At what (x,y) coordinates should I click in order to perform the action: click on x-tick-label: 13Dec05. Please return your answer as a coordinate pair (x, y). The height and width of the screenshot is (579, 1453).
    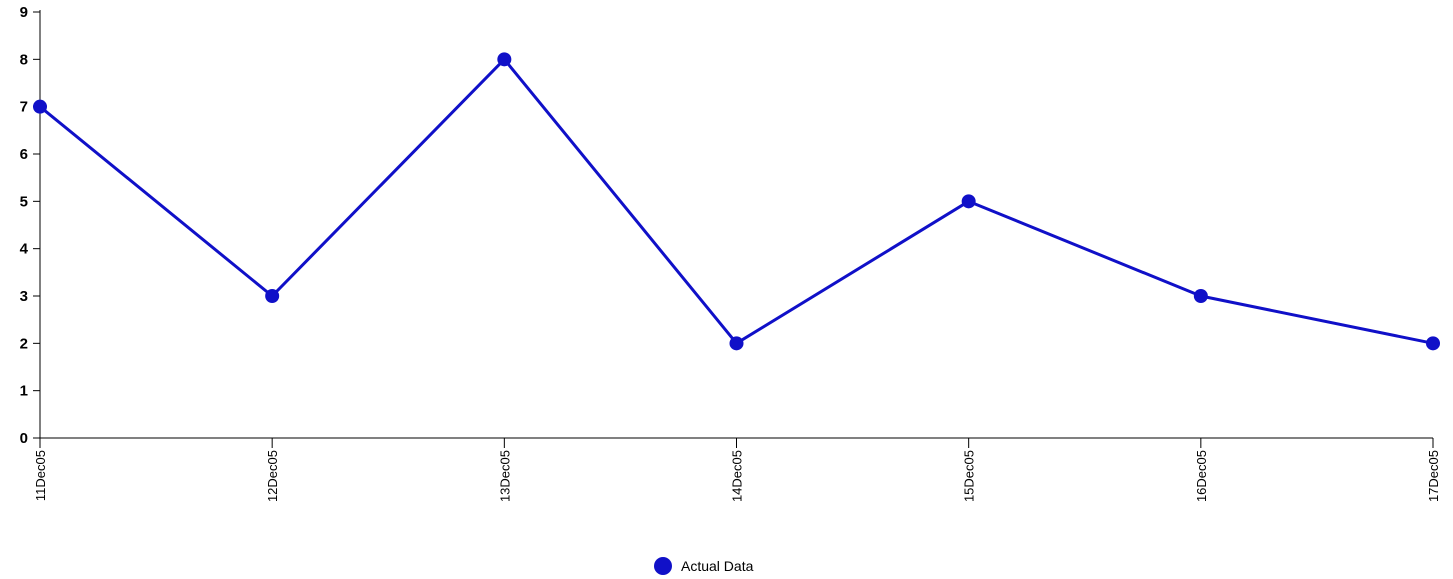
    Looking at the image, I should click on (504, 476).